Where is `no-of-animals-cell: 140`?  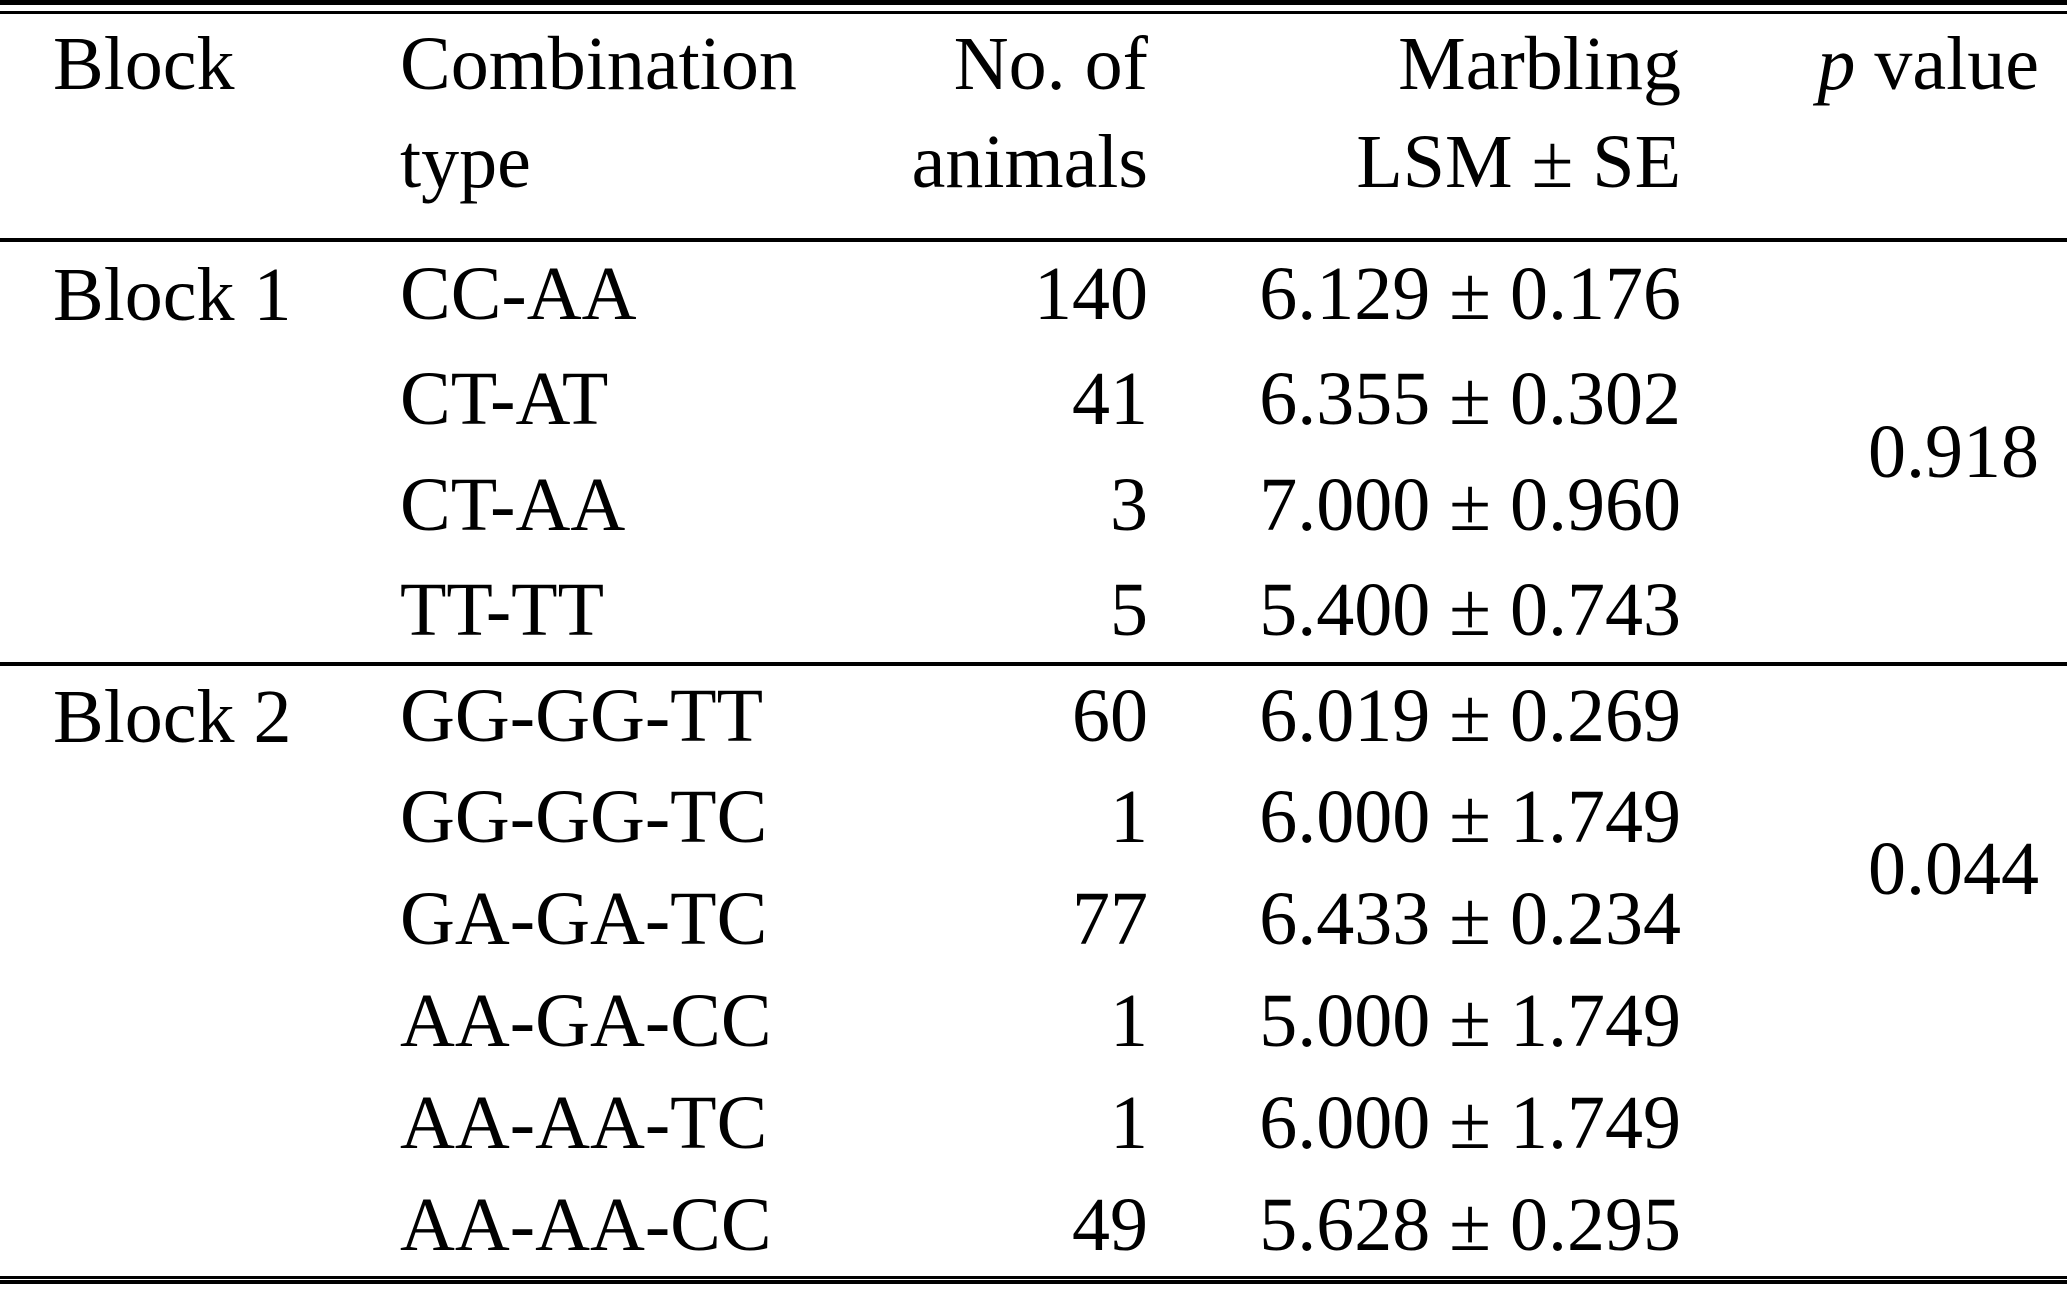 no-of-animals-cell: 140 is located at coordinates (1091, 294).